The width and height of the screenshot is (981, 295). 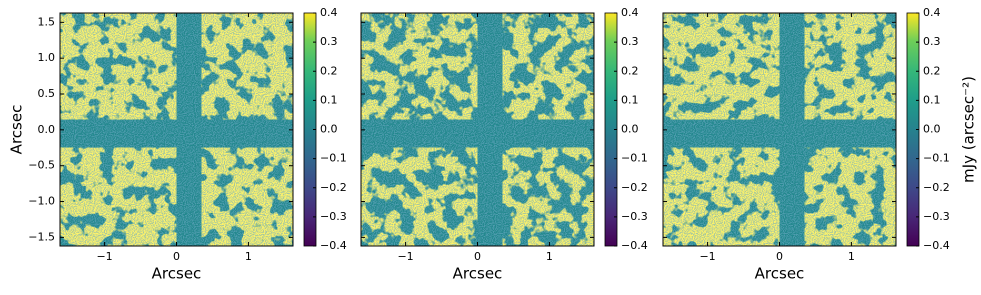 I want to click on y-tick-label: −1.5, so click(x=41, y=236).